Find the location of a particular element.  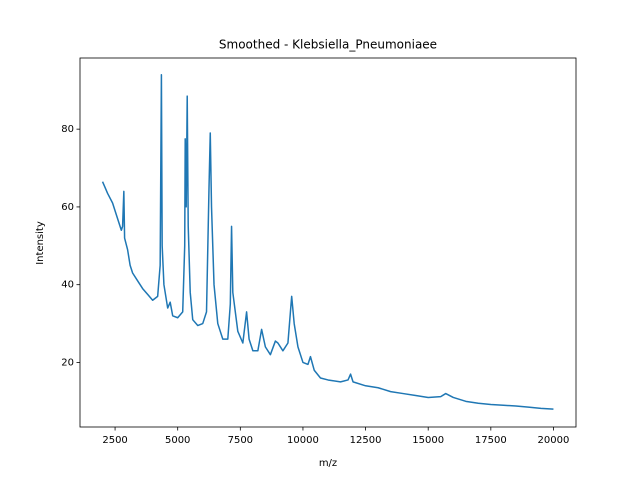

x-tick-label: 15000 is located at coordinates (428, 440).